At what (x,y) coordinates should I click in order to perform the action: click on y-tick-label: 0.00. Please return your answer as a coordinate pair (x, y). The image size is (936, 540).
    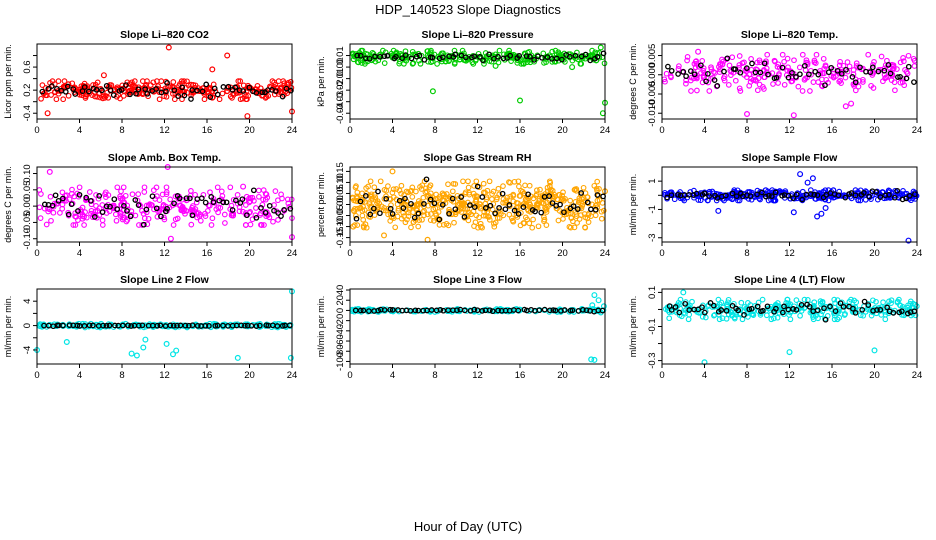
    Looking at the image, I should click on (340, 204).